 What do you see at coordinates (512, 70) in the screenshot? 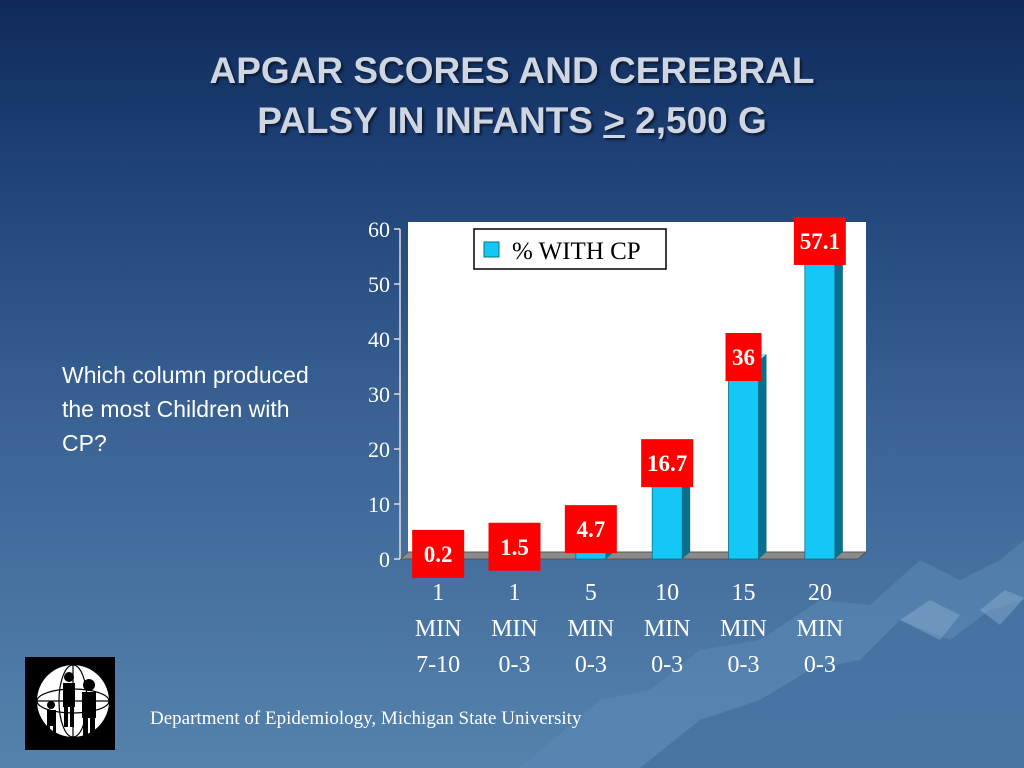
I see `title-line-1: APGAR SCORES AND CEREBRAL` at bounding box center [512, 70].